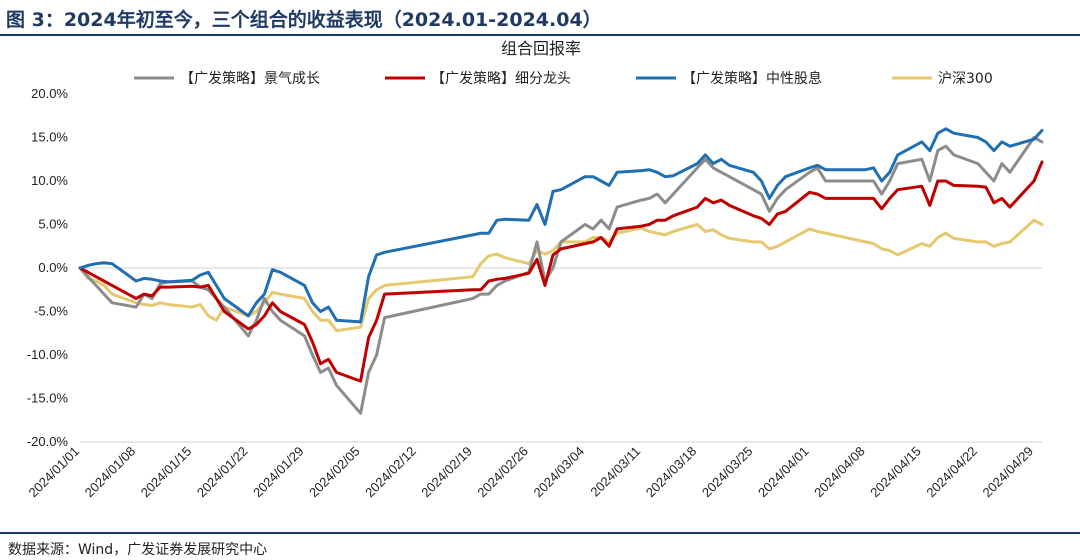 Image resolution: width=1080 pixels, height=560 pixels. Describe the element at coordinates (334, 472) in the screenshot. I see `x-tick-label: 2024/02/05` at that location.